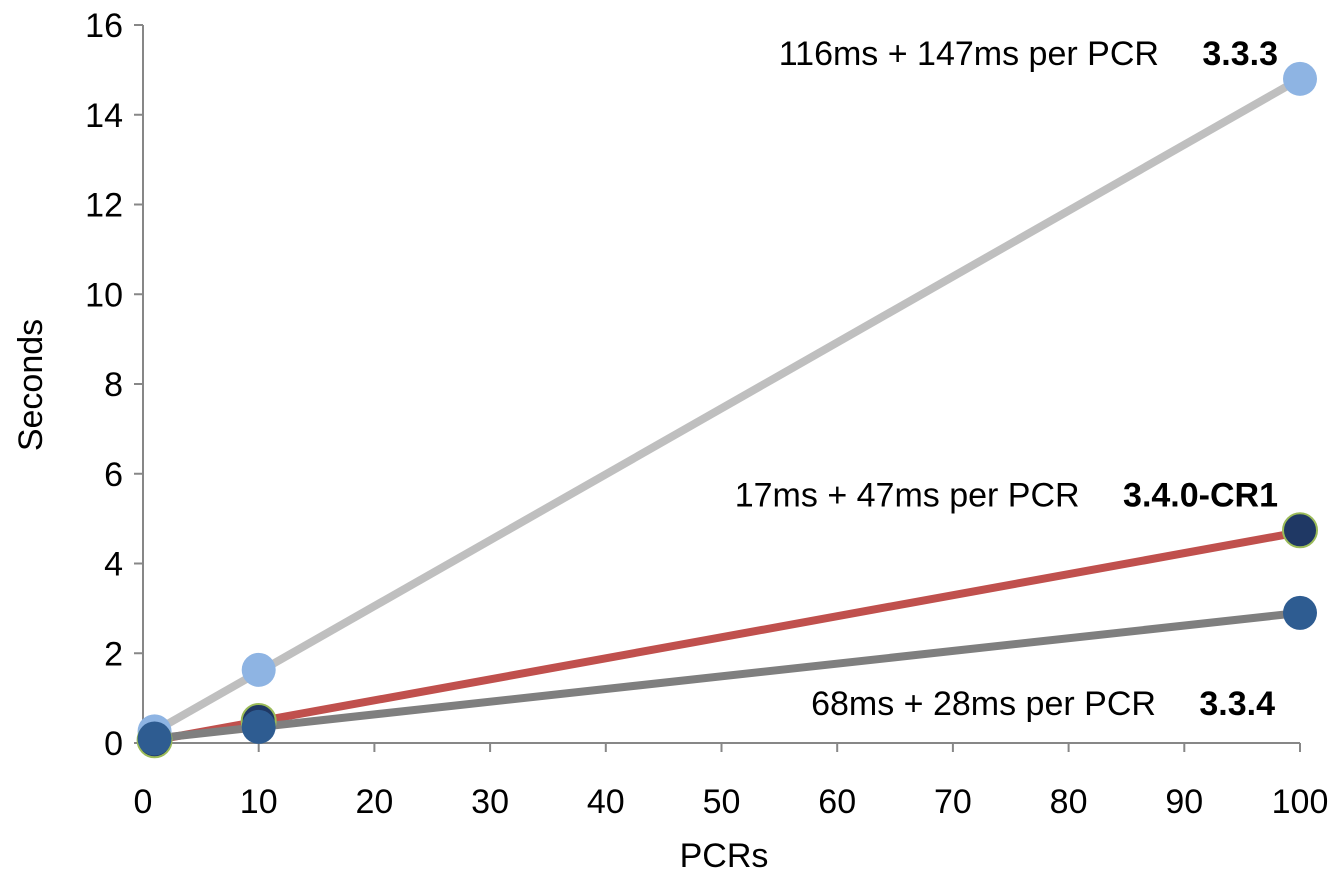 The image size is (1342, 875). I want to click on x-tick-label: 10, so click(259, 802).